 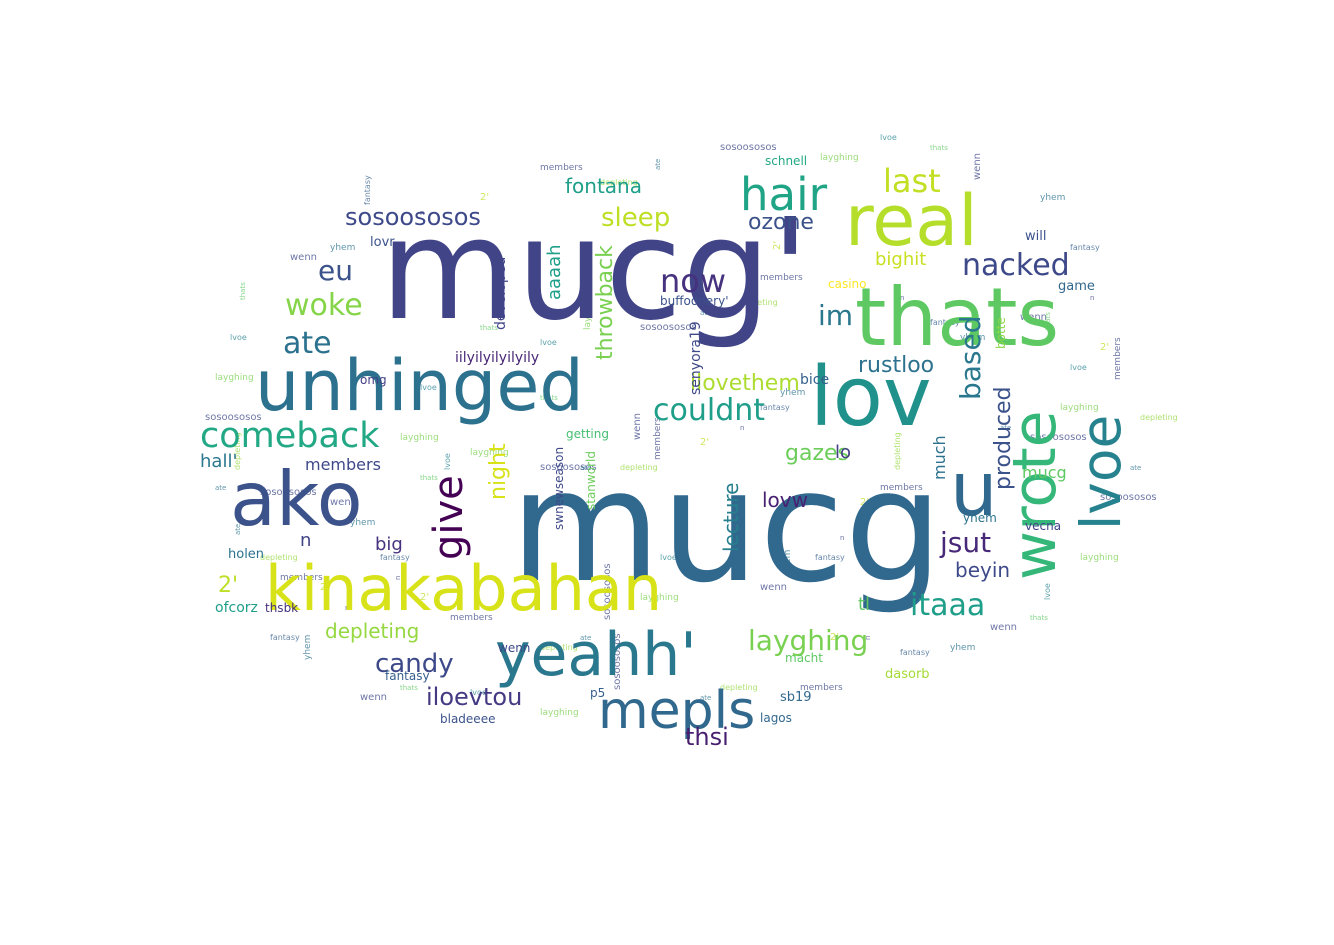 What do you see at coordinates (808, 640) in the screenshot?
I see `cloud-word: layghing` at bounding box center [808, 640].